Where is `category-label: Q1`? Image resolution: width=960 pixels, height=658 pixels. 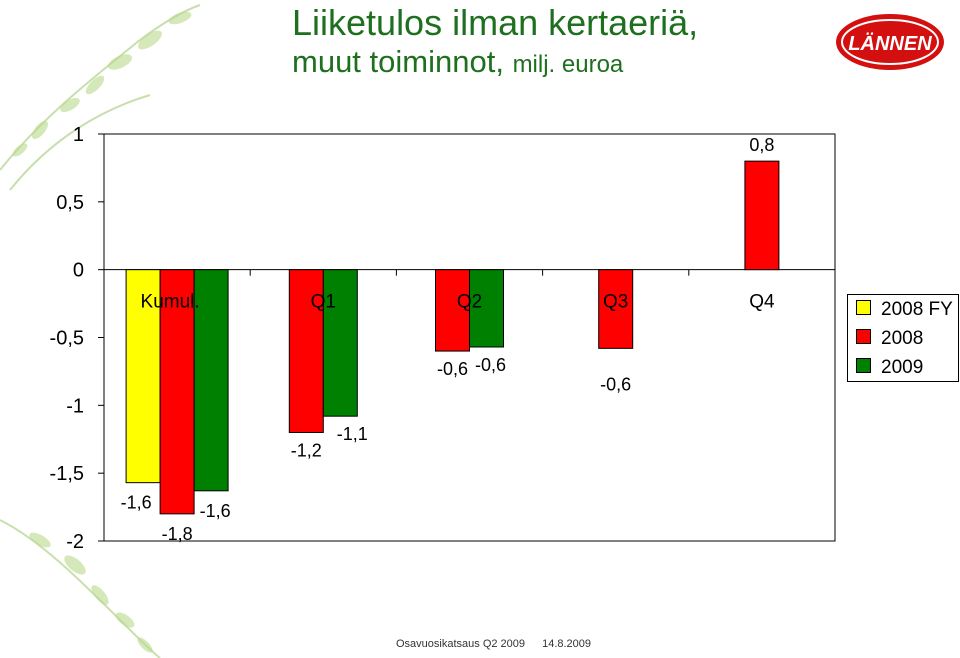 category-label: Q1 is located at coordinates (323, 302).